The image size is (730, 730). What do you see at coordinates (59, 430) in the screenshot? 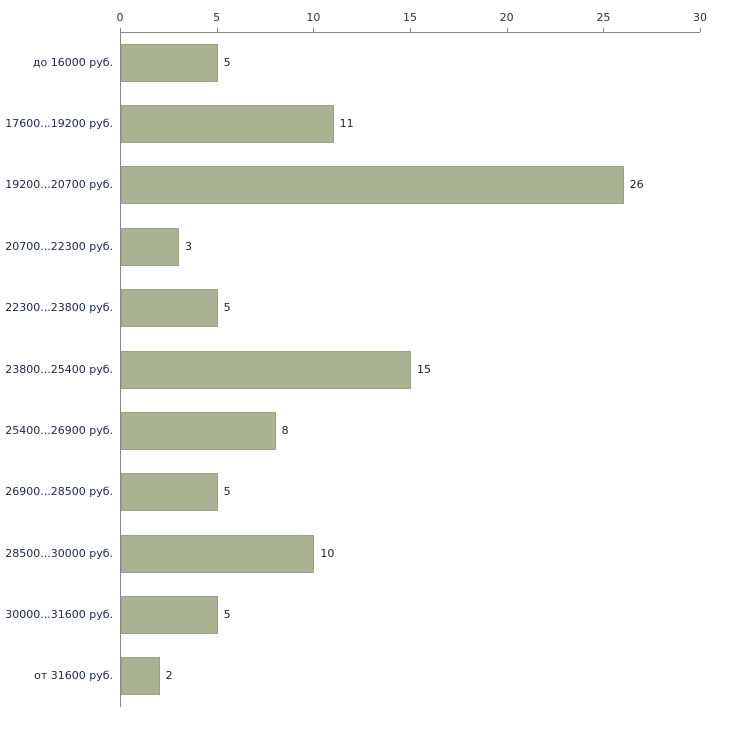
I see `category-label: 25400...26900 руб.` at bounding box center [59, 430].